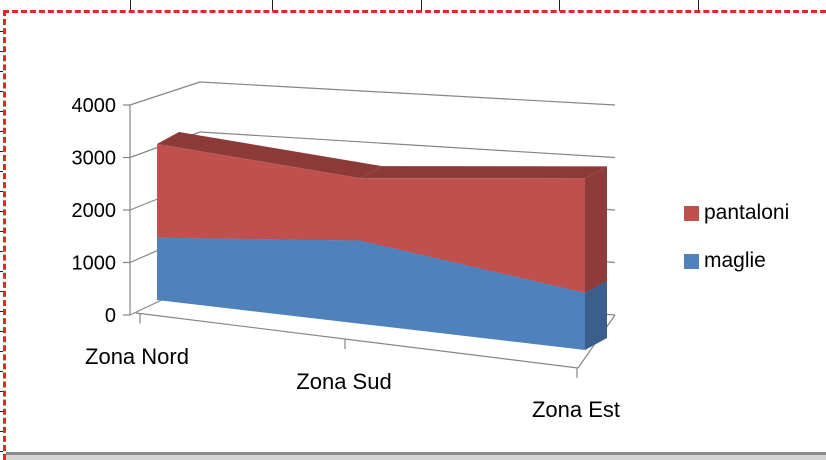 The image size is (826, 460). I want to click on x-tick-label: Zona Est, so click(576, 409).